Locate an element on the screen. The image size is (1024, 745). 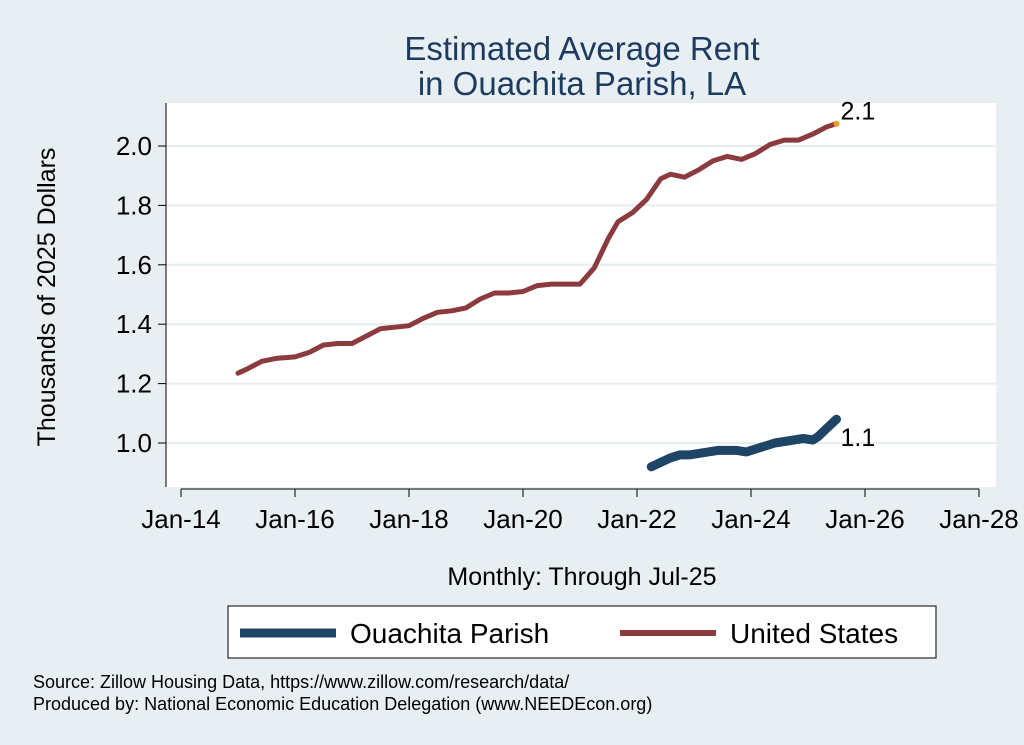
chart-title-line-2: in Ouachita Parish, LA is located at coordinates (582, 83).